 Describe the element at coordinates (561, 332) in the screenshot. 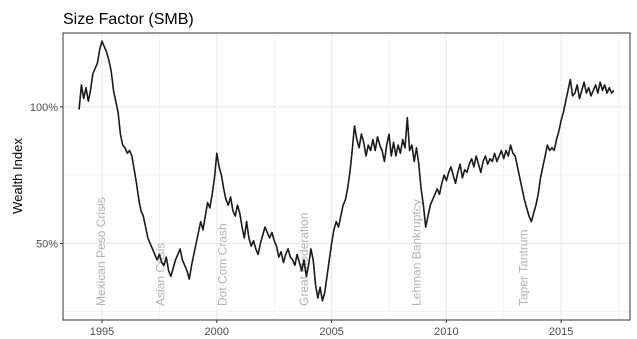

I see `x-tick-label: 2015` at that location.